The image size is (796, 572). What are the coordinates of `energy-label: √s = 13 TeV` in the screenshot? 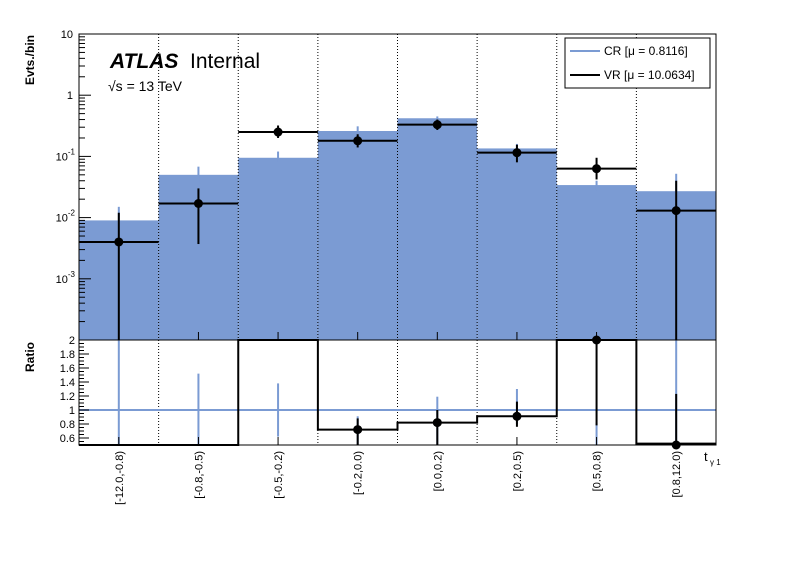 It's located at (145, 86).